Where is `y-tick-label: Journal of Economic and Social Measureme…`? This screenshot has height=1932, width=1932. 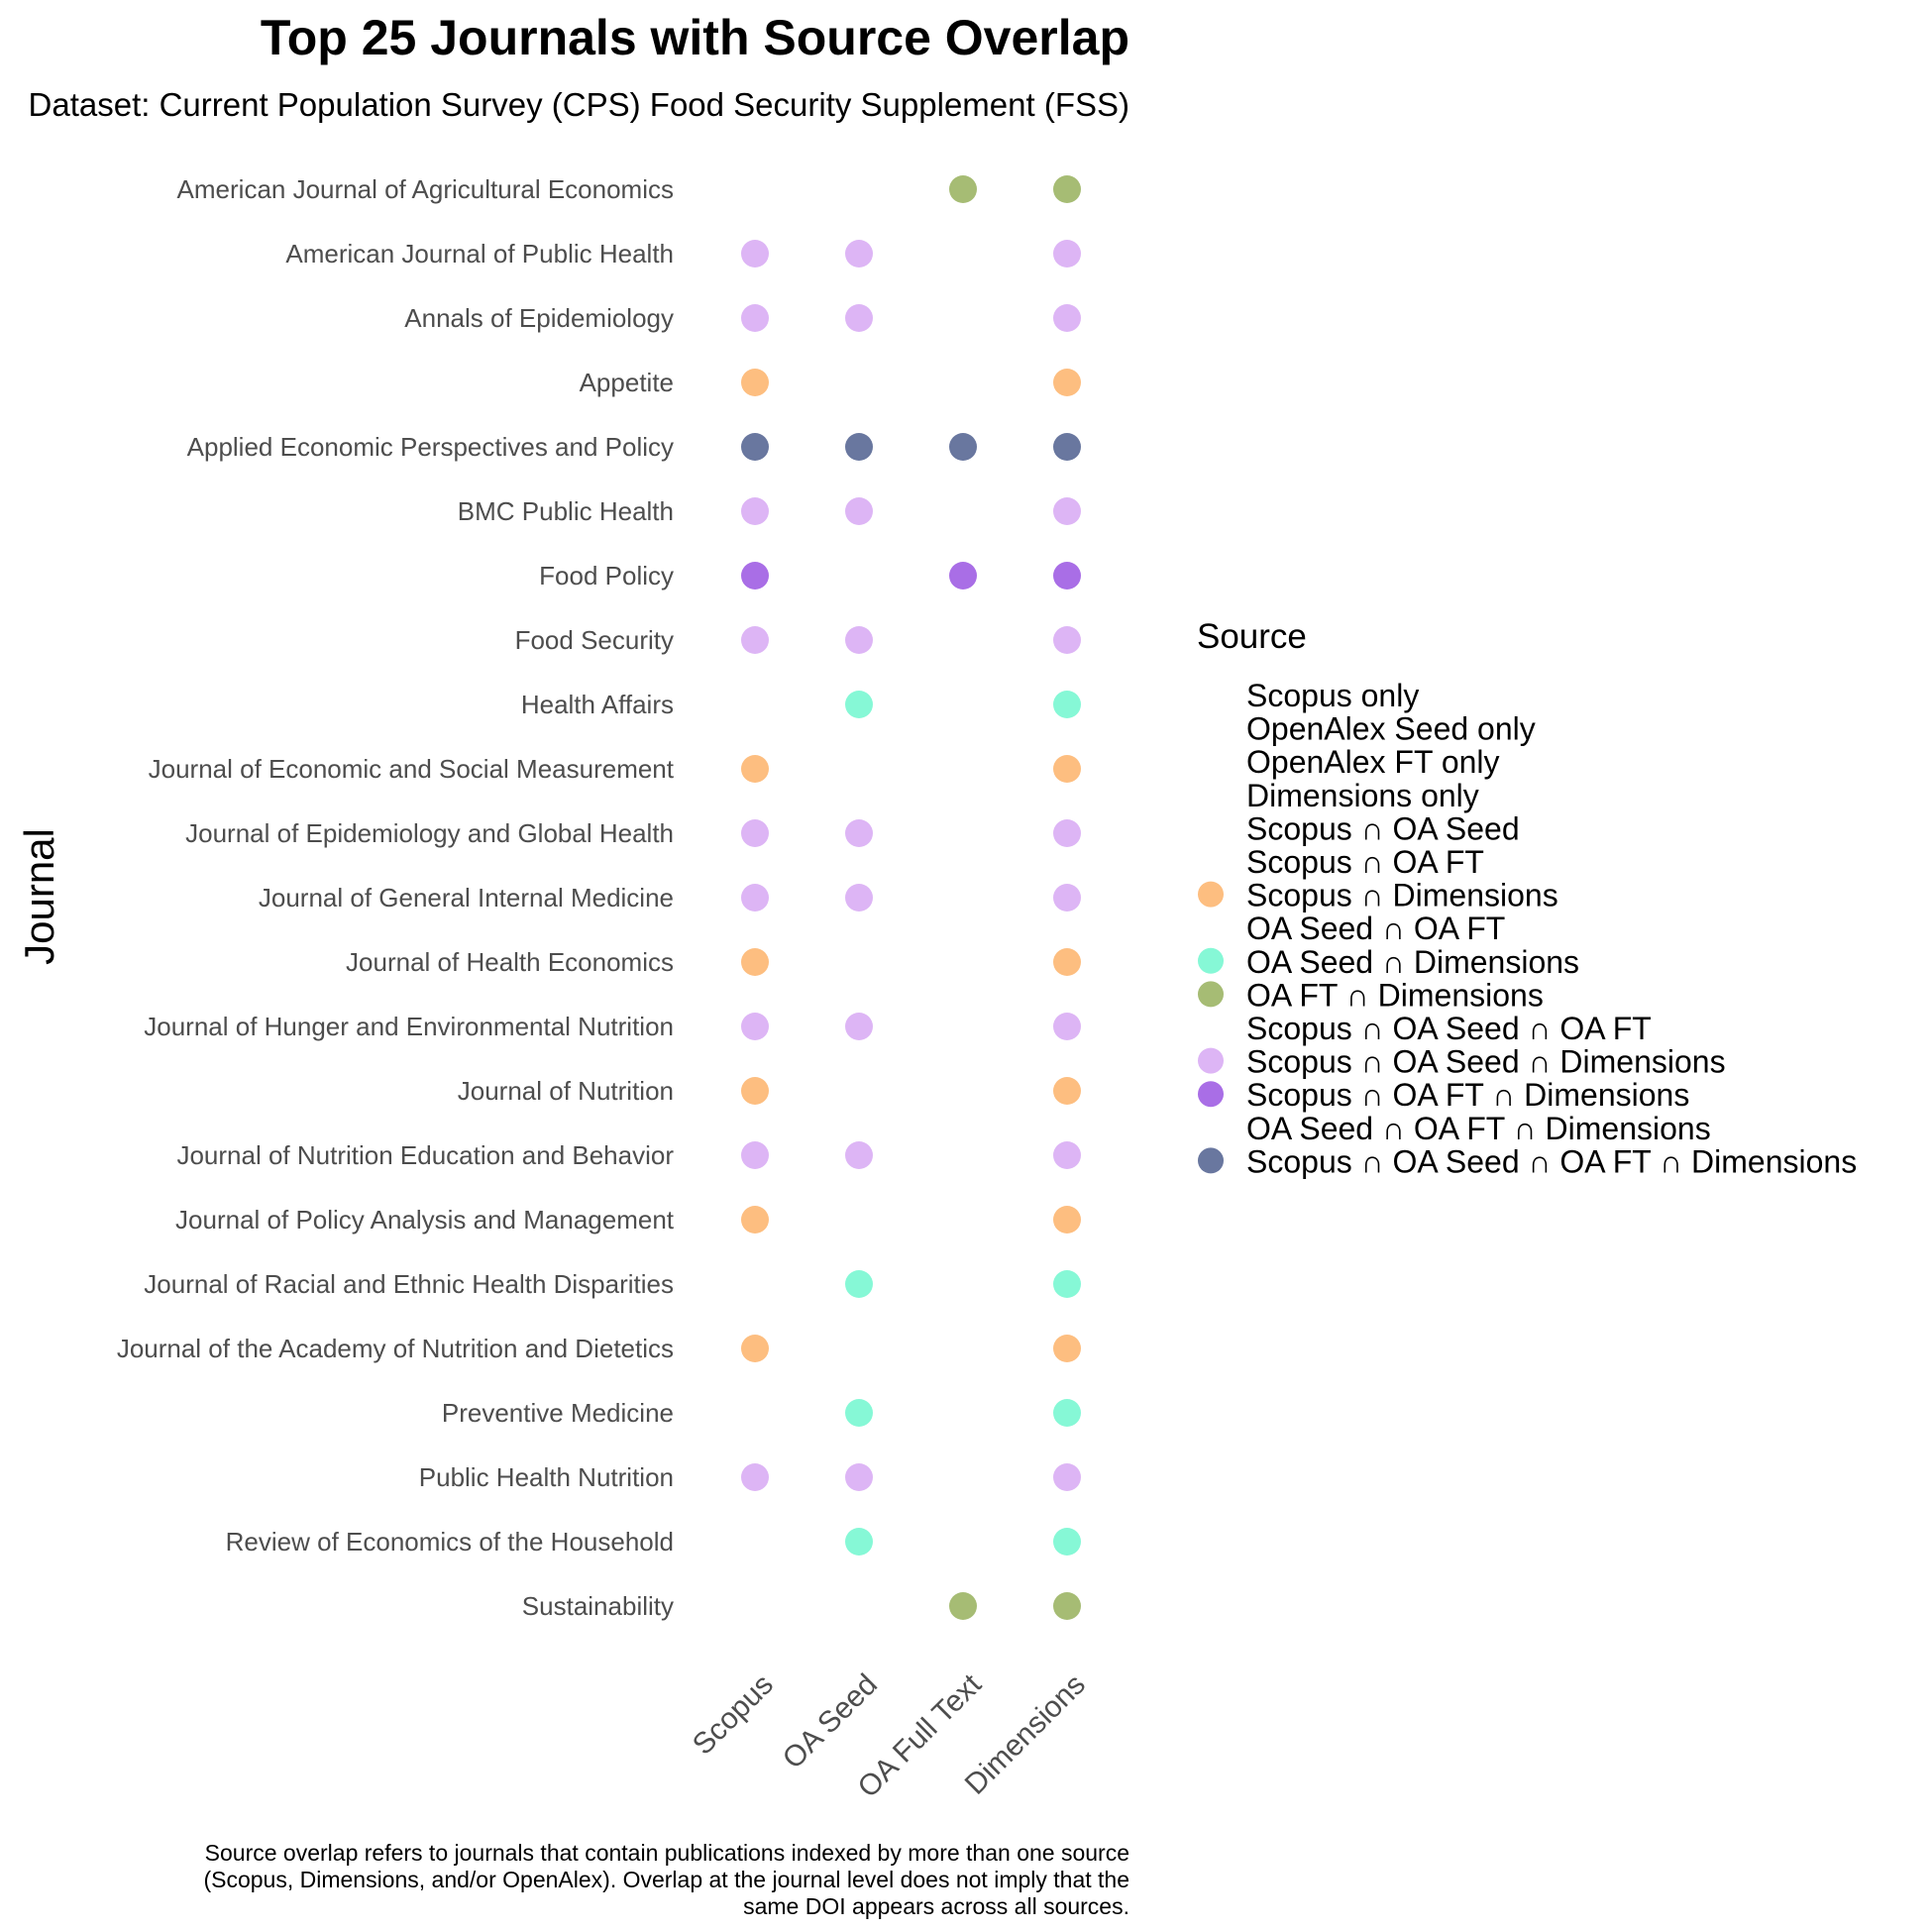 y-tick-label: Journal of Economic and Social Measureme… is located at coordinates (412, 769).